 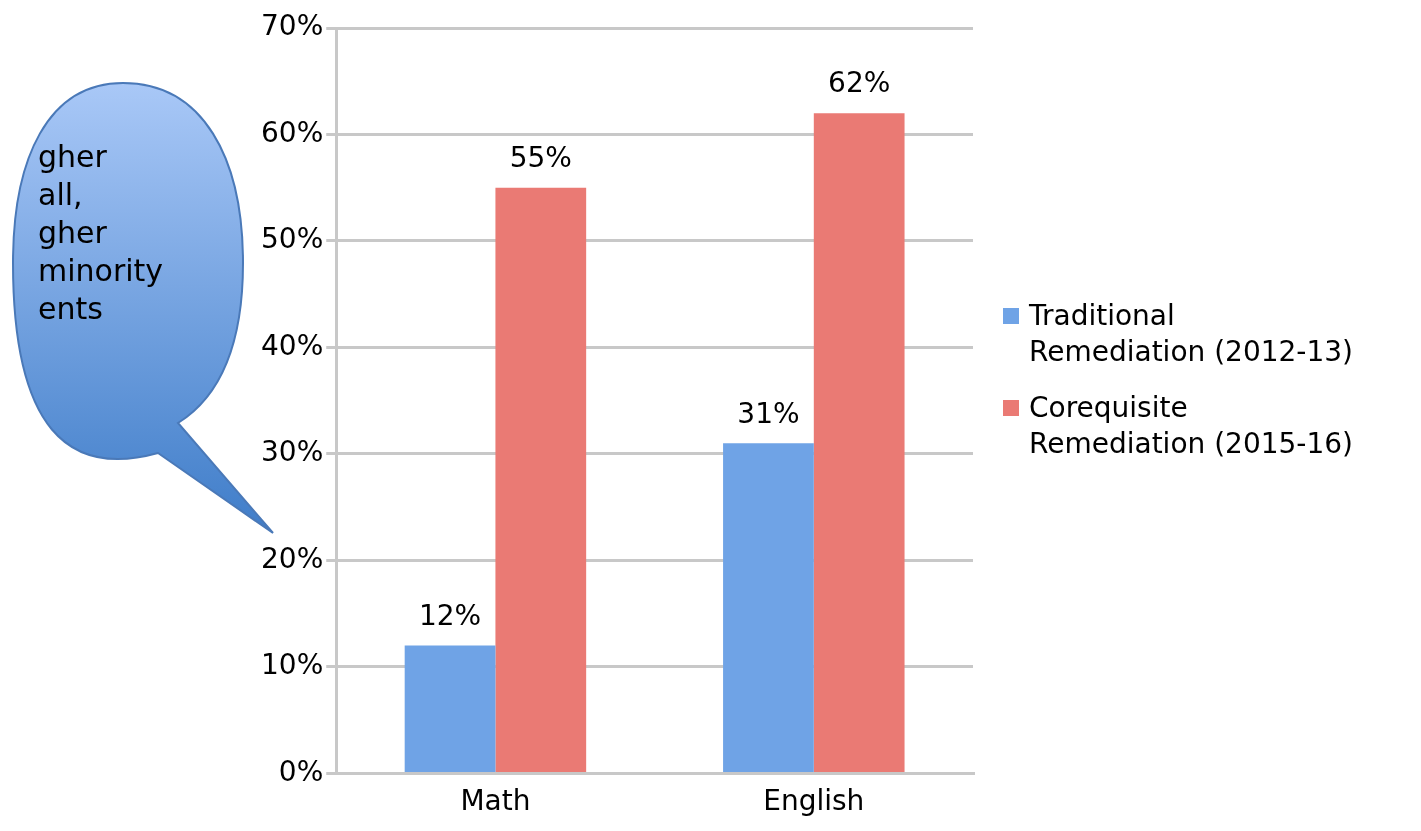 What do you see at coordinates (495, 801) in the screenshot?
I see `x-tick-label: Math` at bounding box center [495, 801].